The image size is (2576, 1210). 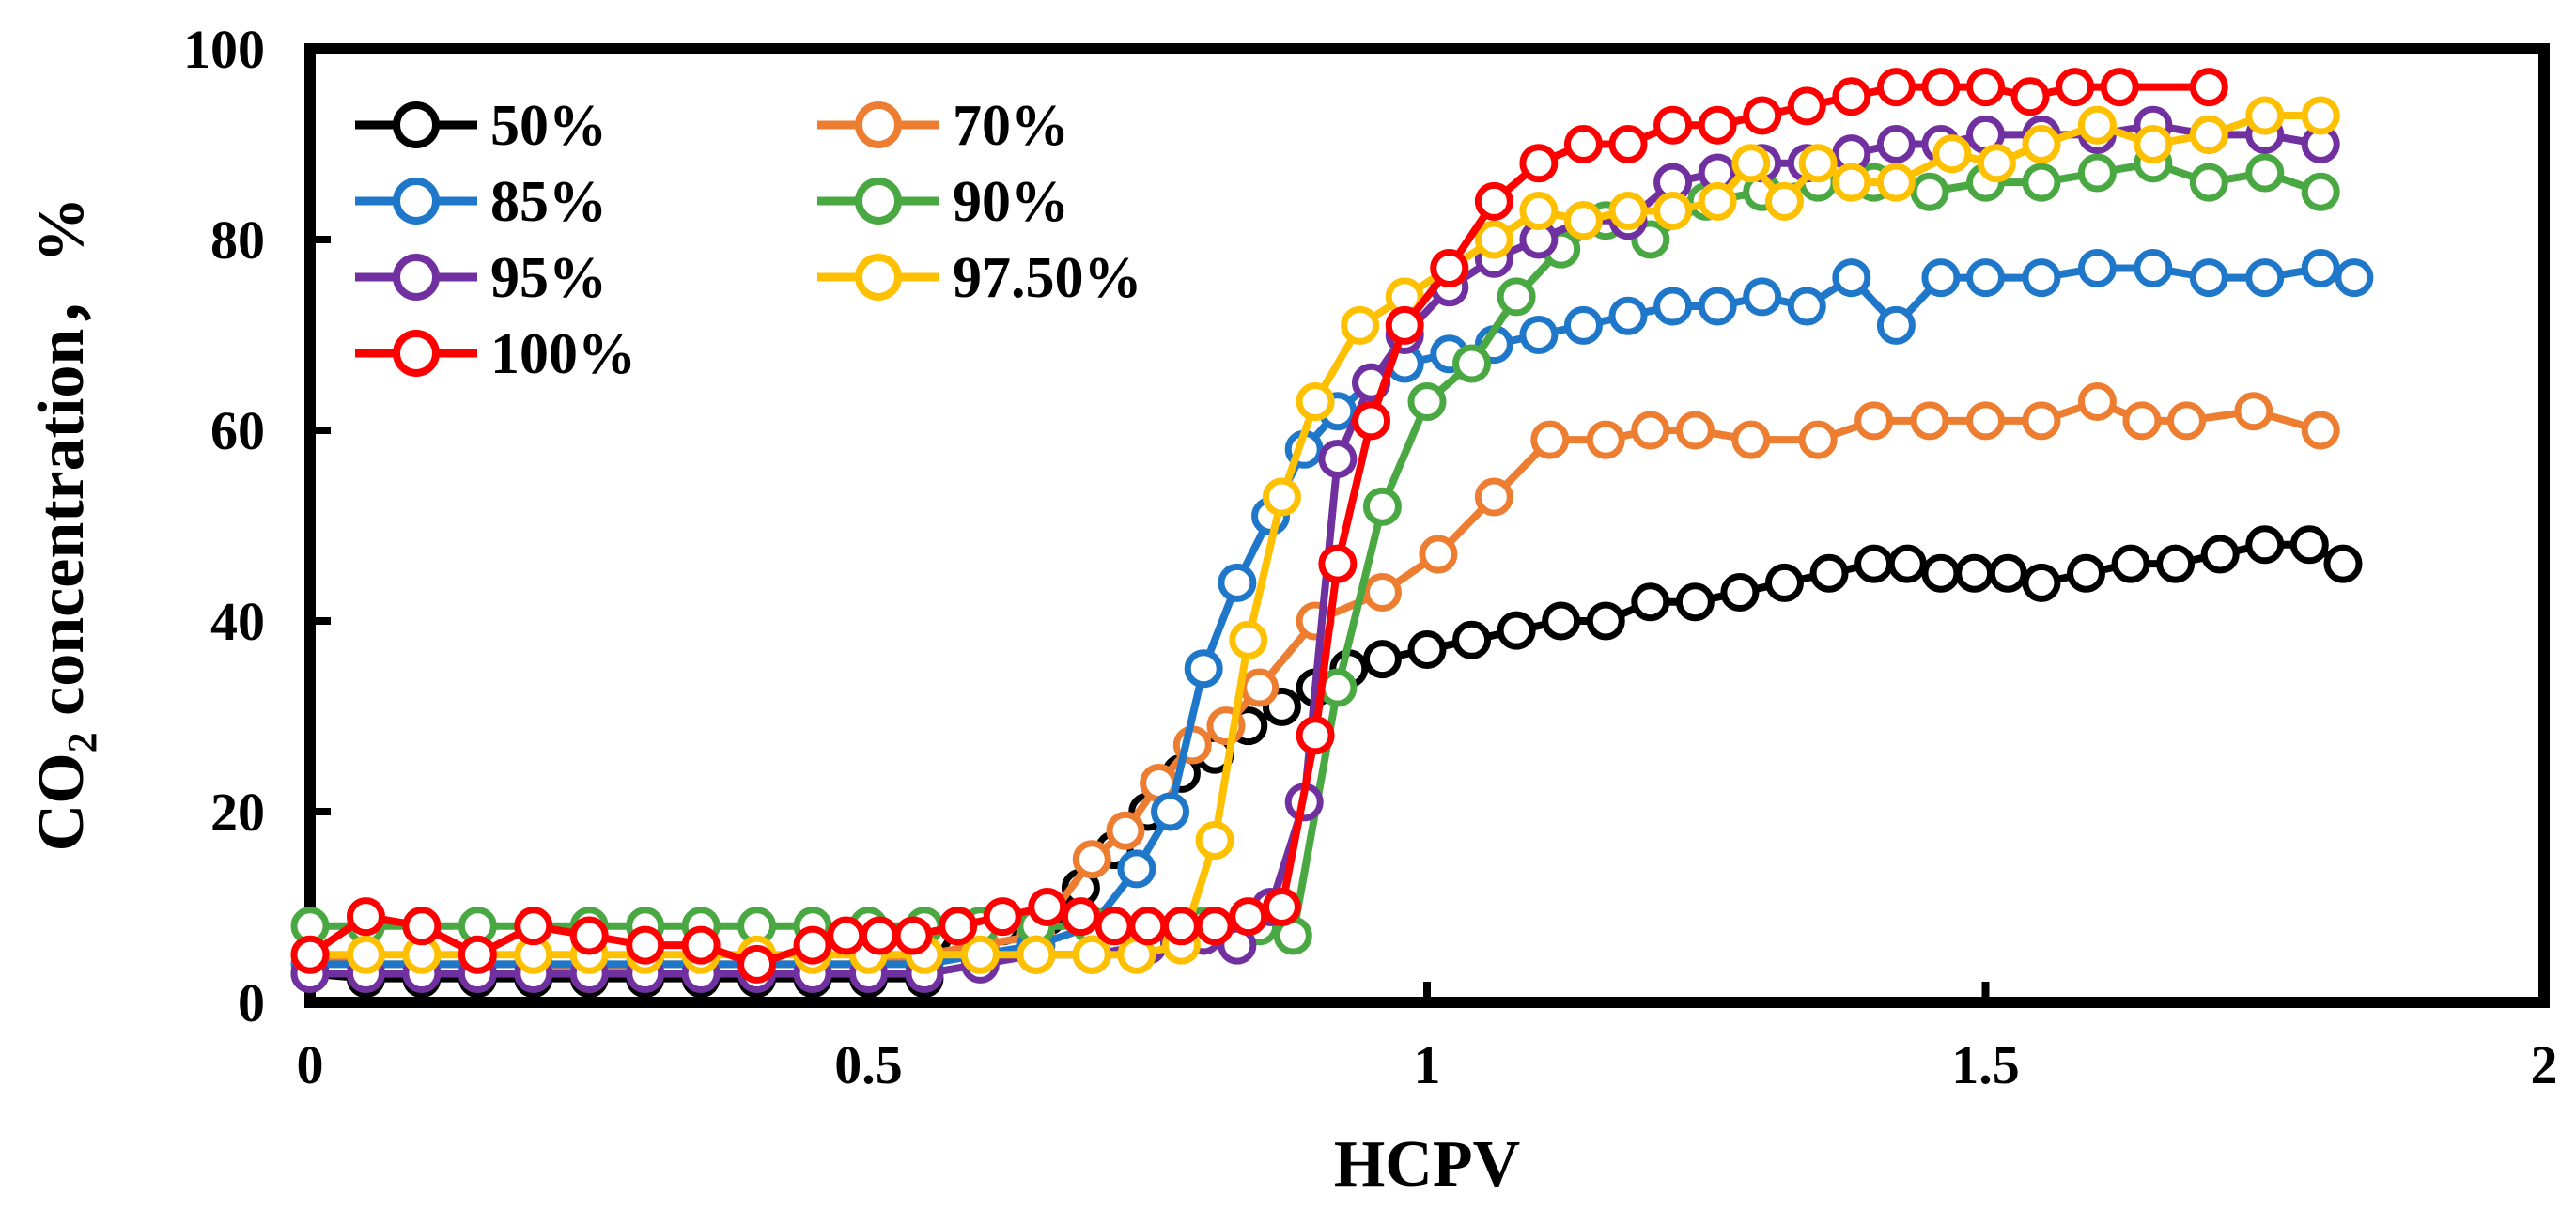 I want to click on y-tick-label: 100, so click(x=224, y=49).